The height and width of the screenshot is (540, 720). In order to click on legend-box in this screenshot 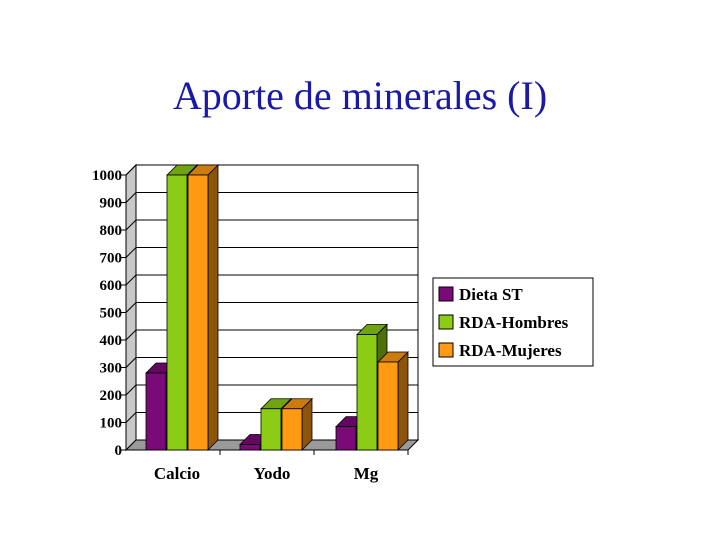, I will do `click(513, 322)`.